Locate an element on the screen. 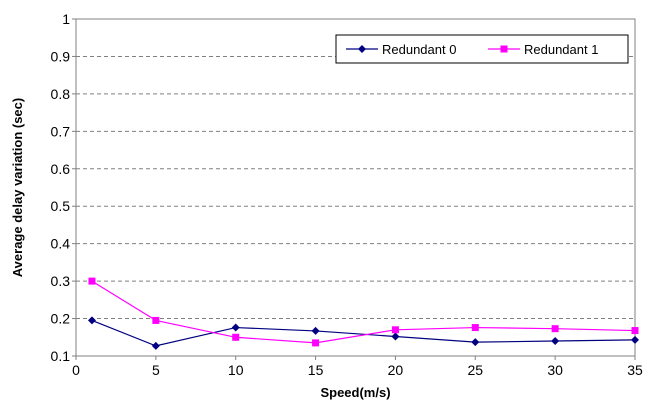 The width and height of the screenshot is (653, 406). legend: Redundant 0 Redundant 1 is located at coordinates (482, 49).